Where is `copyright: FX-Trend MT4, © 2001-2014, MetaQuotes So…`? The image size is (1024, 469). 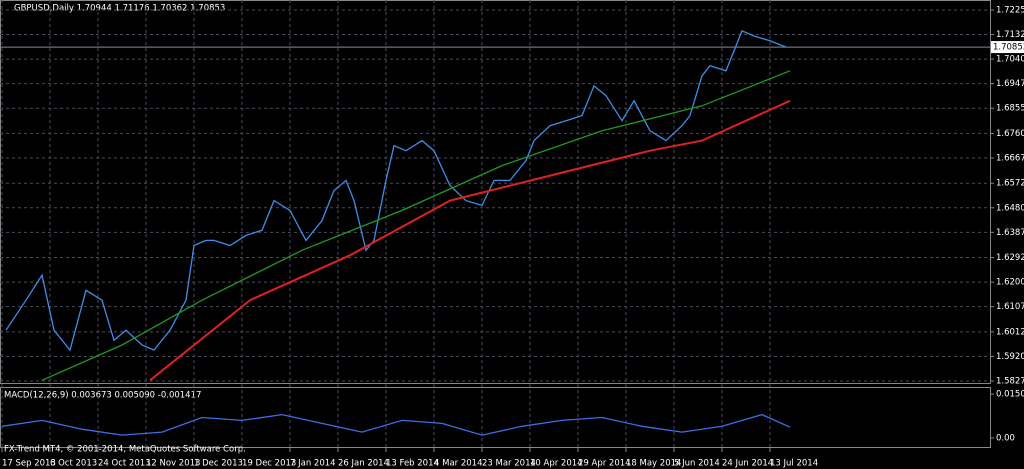
copyright: FX-Trend MT4, © 2001-2014, MetaQuotes So… is located at coordinates (125, 450).